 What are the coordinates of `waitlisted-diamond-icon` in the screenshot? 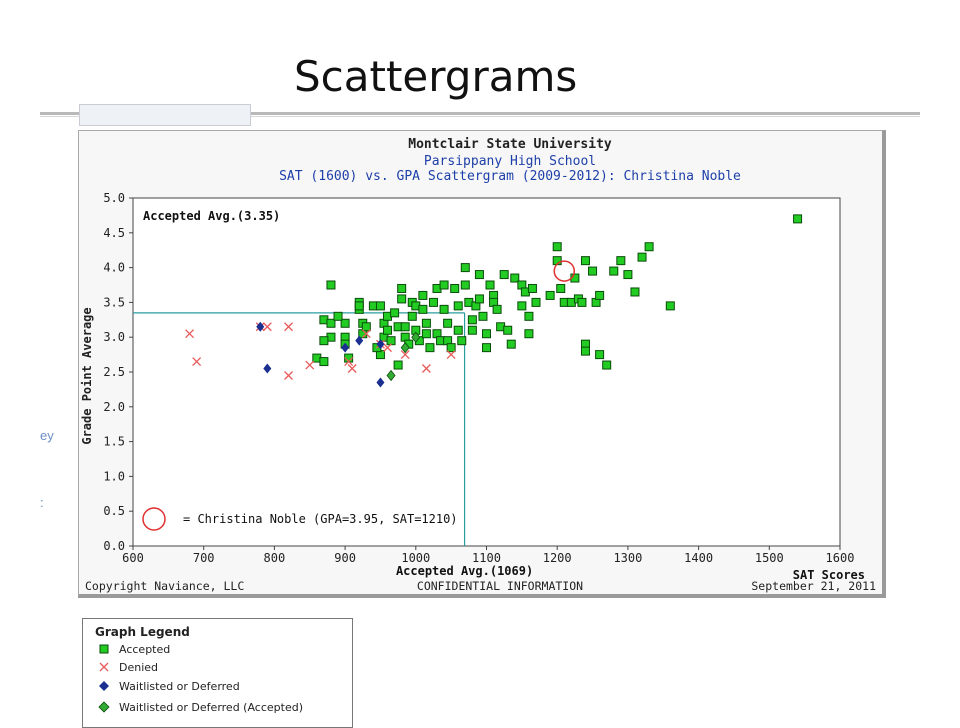 It's located at (104, 686).